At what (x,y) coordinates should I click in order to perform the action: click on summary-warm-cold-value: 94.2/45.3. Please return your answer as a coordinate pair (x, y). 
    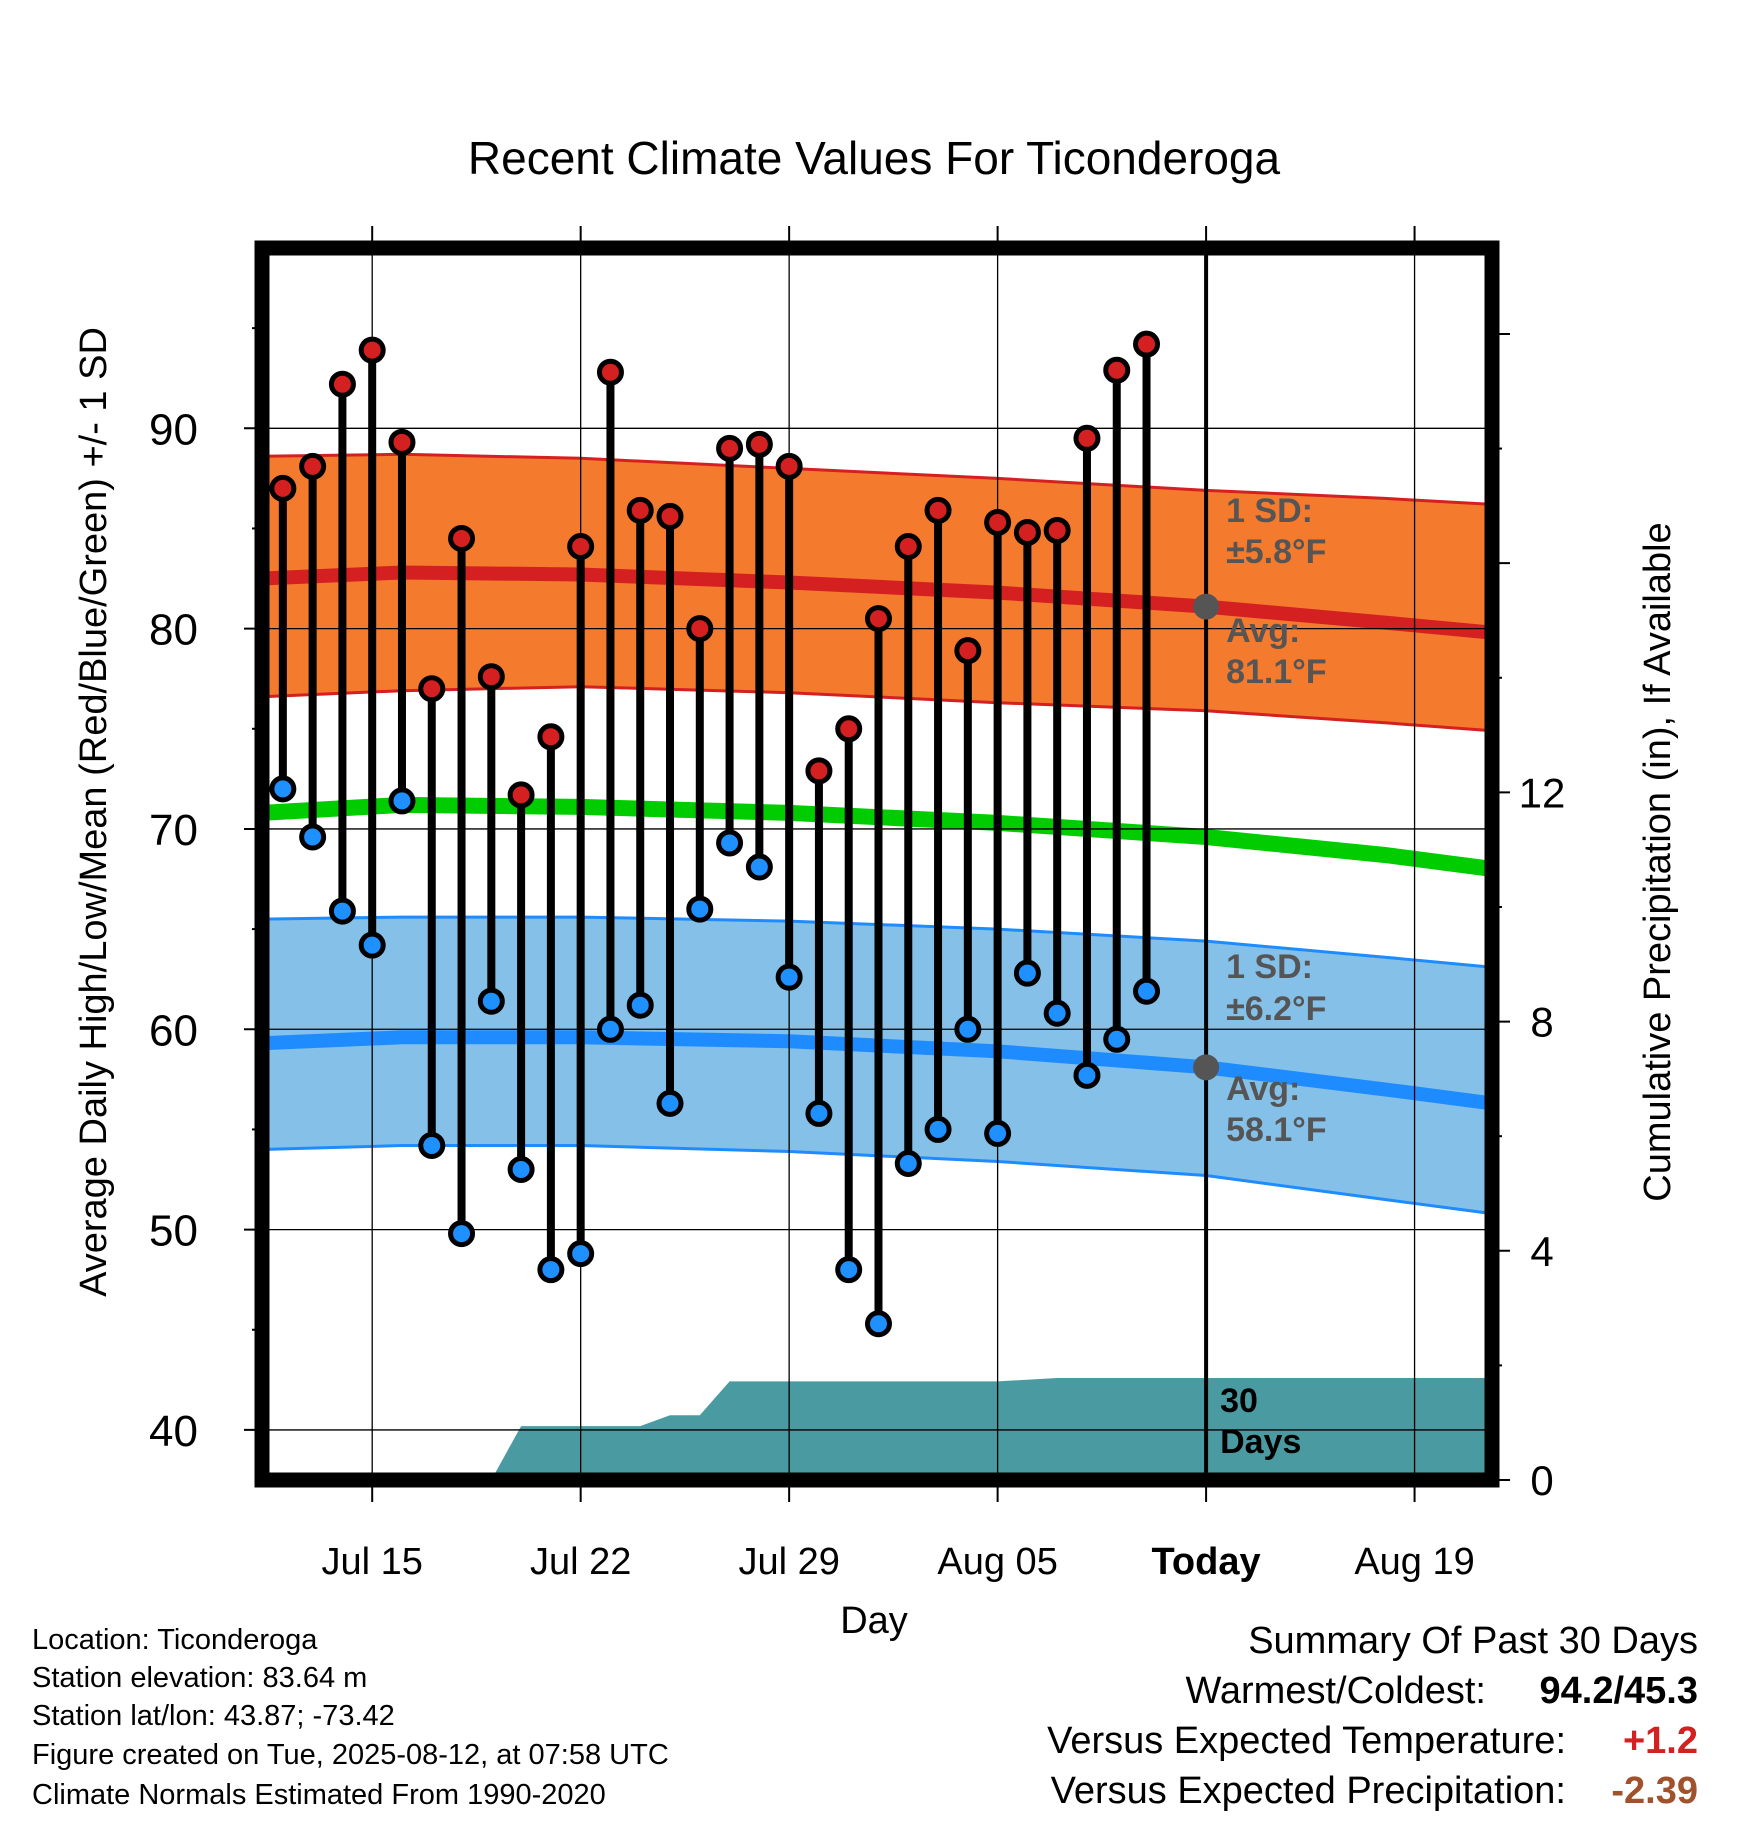
    Looking at the image, I should click on (1618, 1691).